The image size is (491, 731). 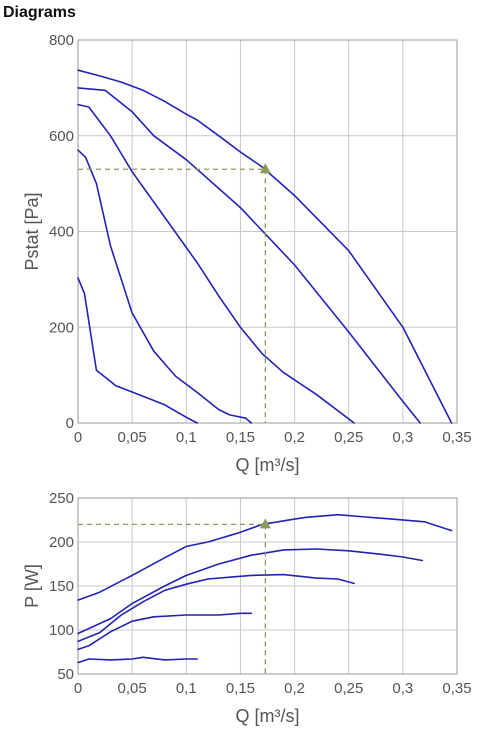 I want to click on chart1-operating-point-marker, so click(x=265, y=168).